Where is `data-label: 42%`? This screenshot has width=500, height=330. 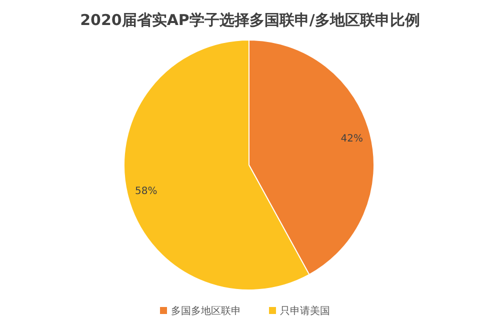 data-label: 42% is located at coordinates (352, 138).